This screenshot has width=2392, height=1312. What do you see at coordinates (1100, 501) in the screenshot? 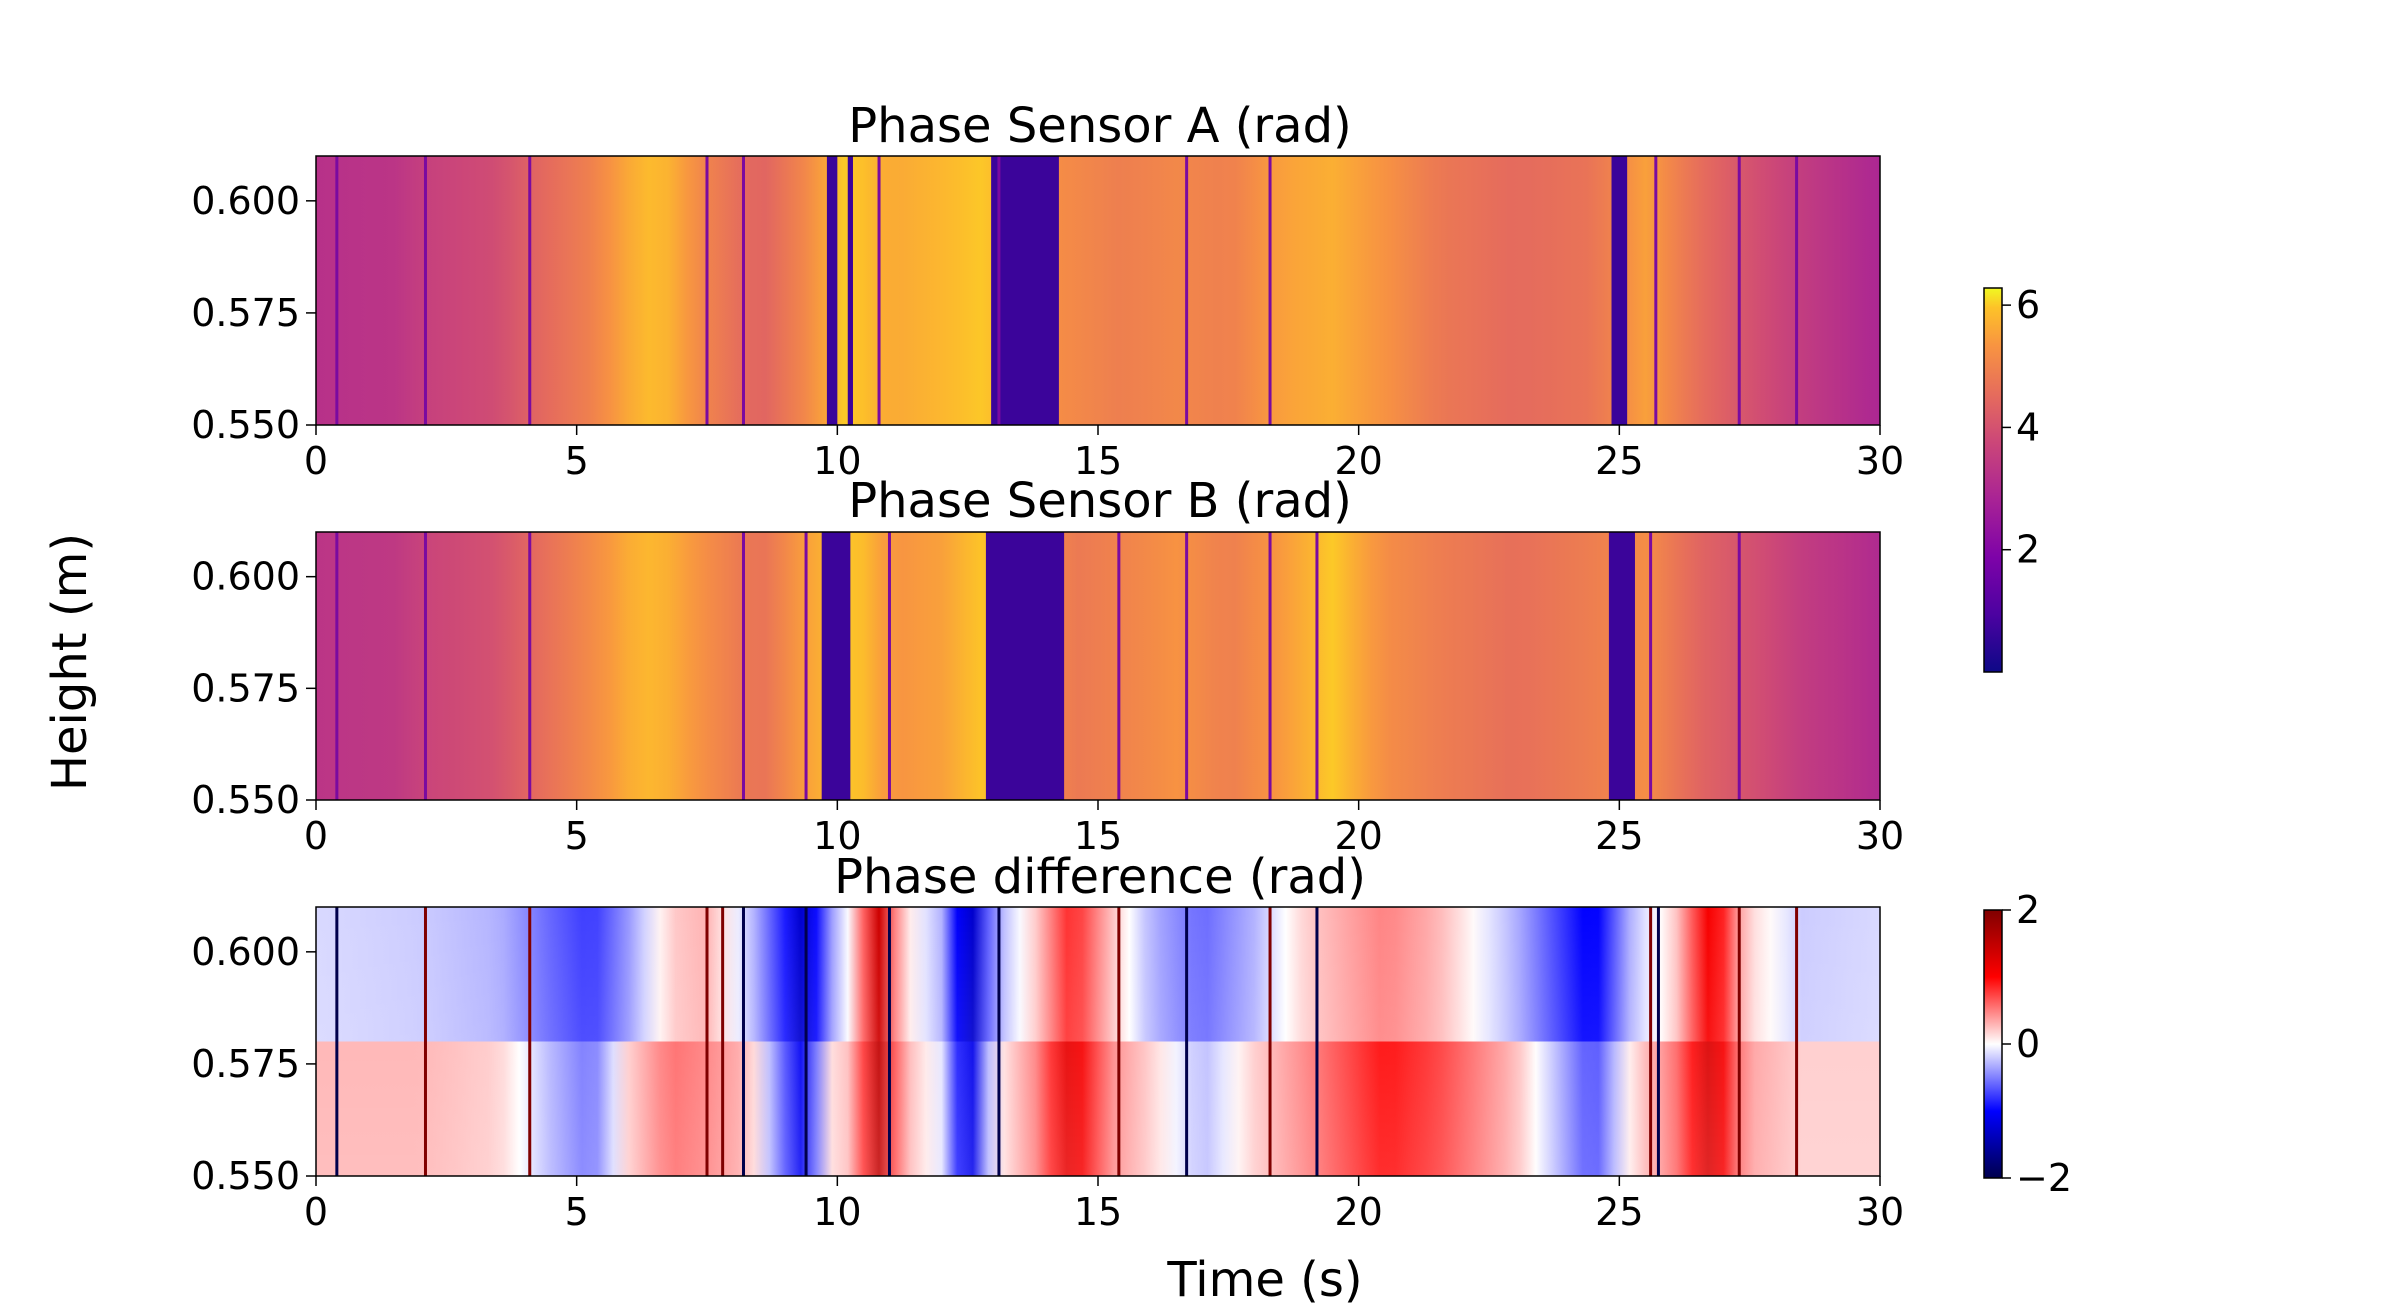
I see `panel-title: Phase Sensor B (rad)` at bounding box center [1100, 501].